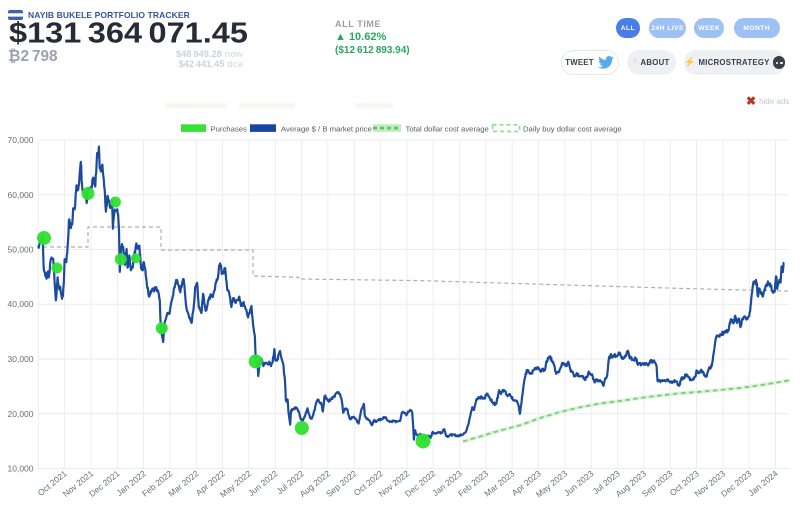 This screenshot has height=515, width=800. I want to click on svg-text: 40,000, so click(21, 304).